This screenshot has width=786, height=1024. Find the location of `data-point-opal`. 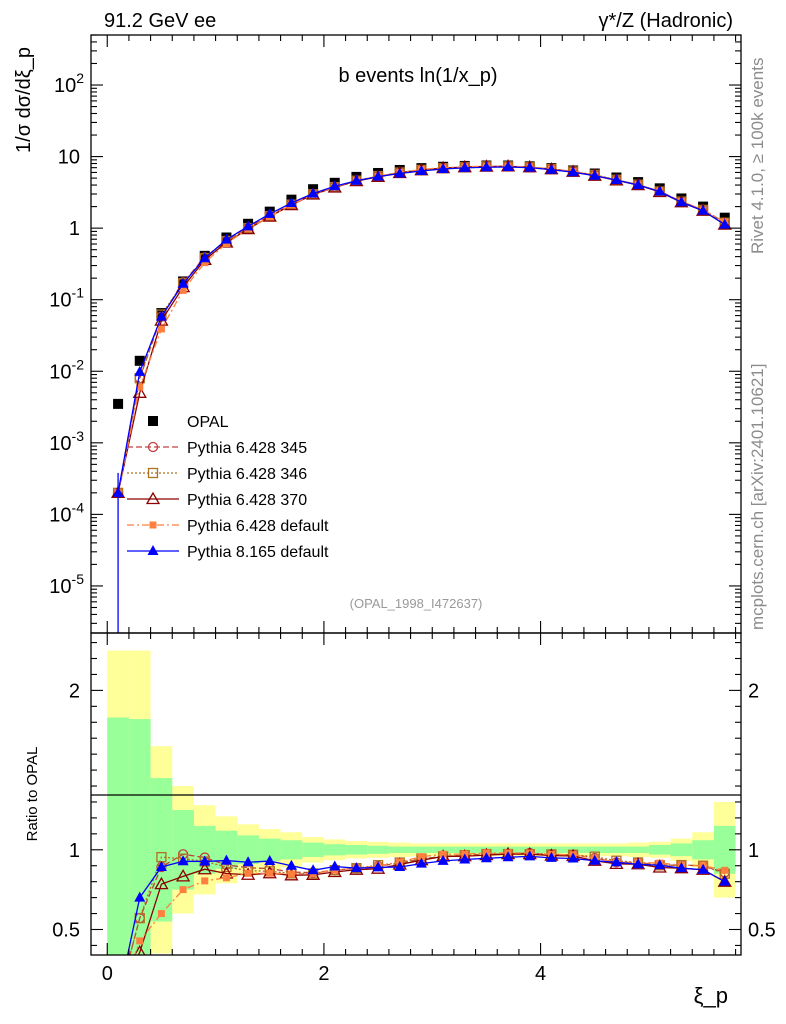

data-point-opal is located at coordinates (139, 360).